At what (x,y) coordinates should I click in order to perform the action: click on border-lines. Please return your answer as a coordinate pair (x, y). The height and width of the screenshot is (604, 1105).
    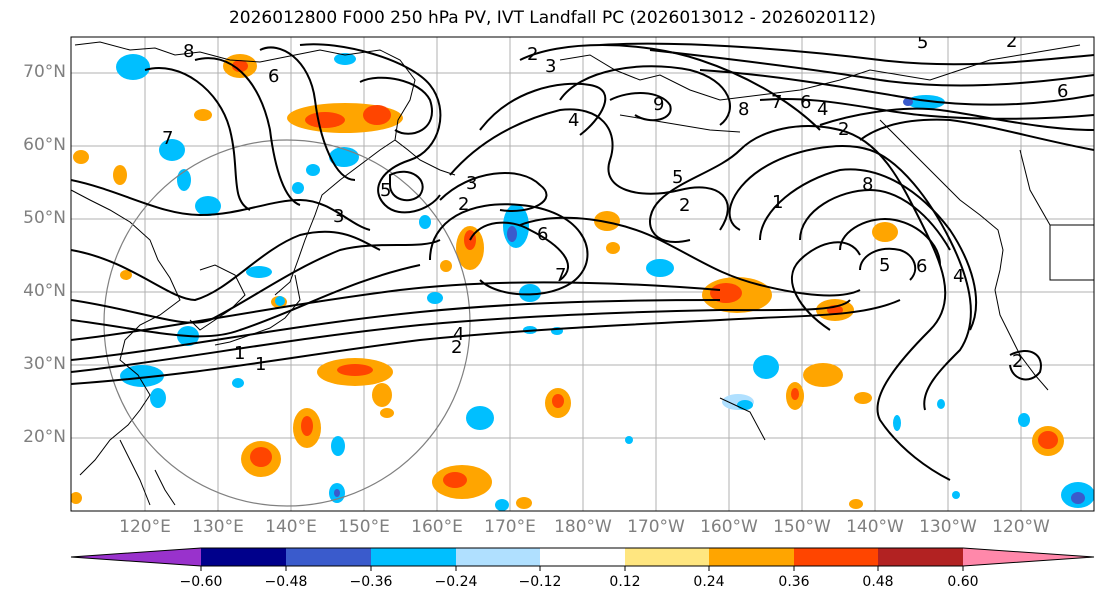
    Looking at the image, I should click on (1056, 215).